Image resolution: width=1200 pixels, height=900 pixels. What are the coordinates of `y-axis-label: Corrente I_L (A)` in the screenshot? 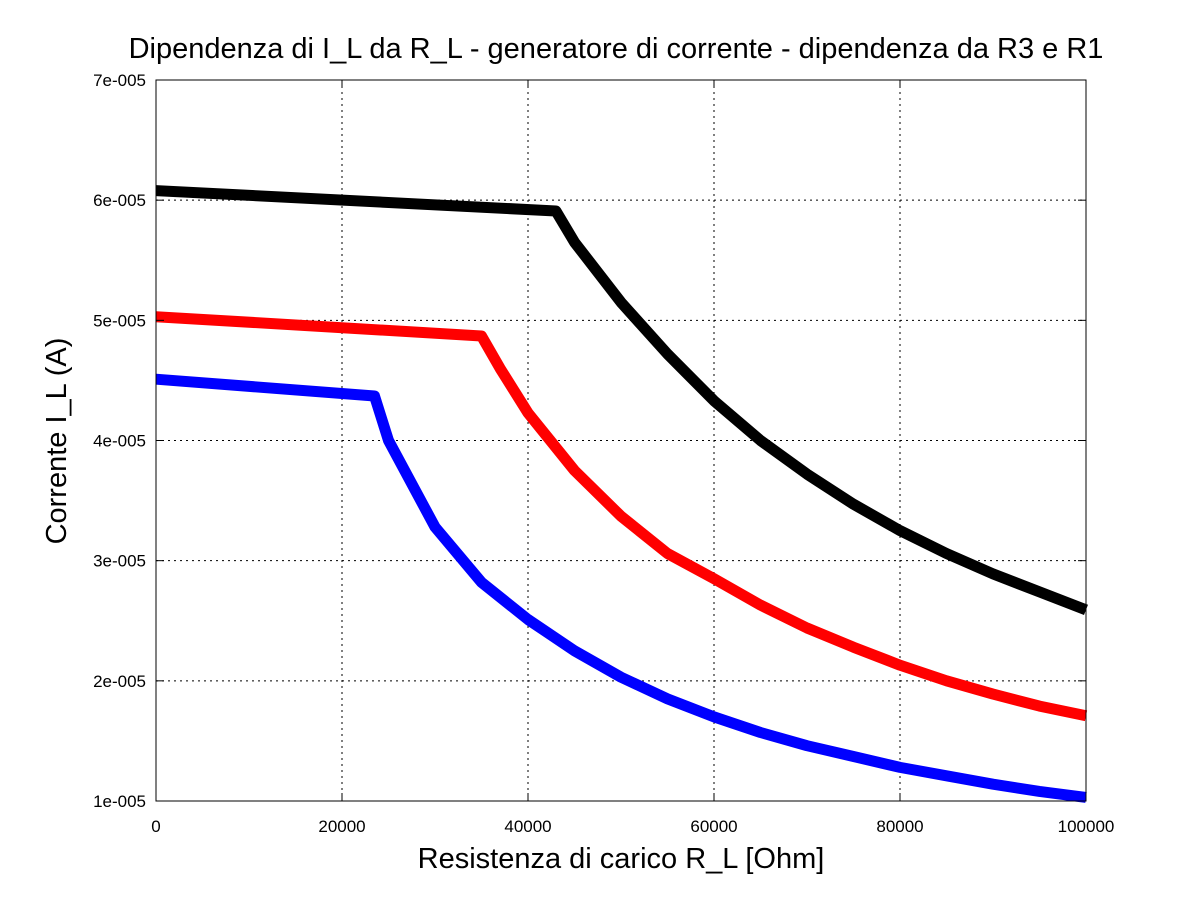 It's located at (57, 441).